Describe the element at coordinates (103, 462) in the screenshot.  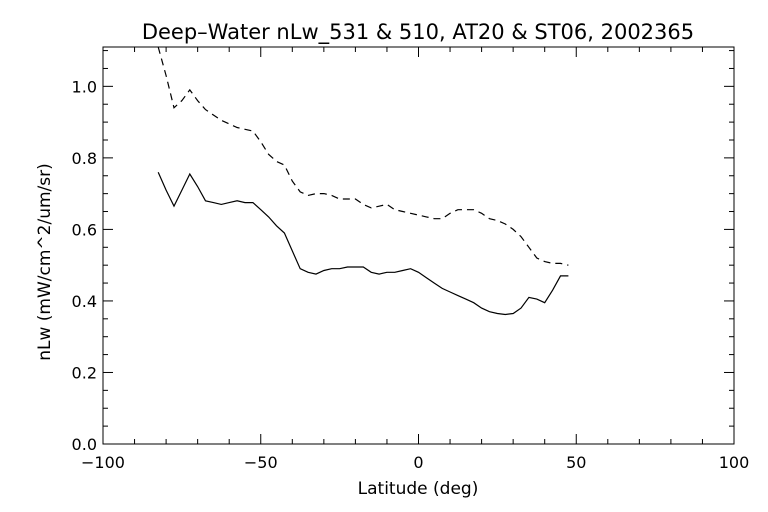
I see `x-tick-label: −100` at that location.